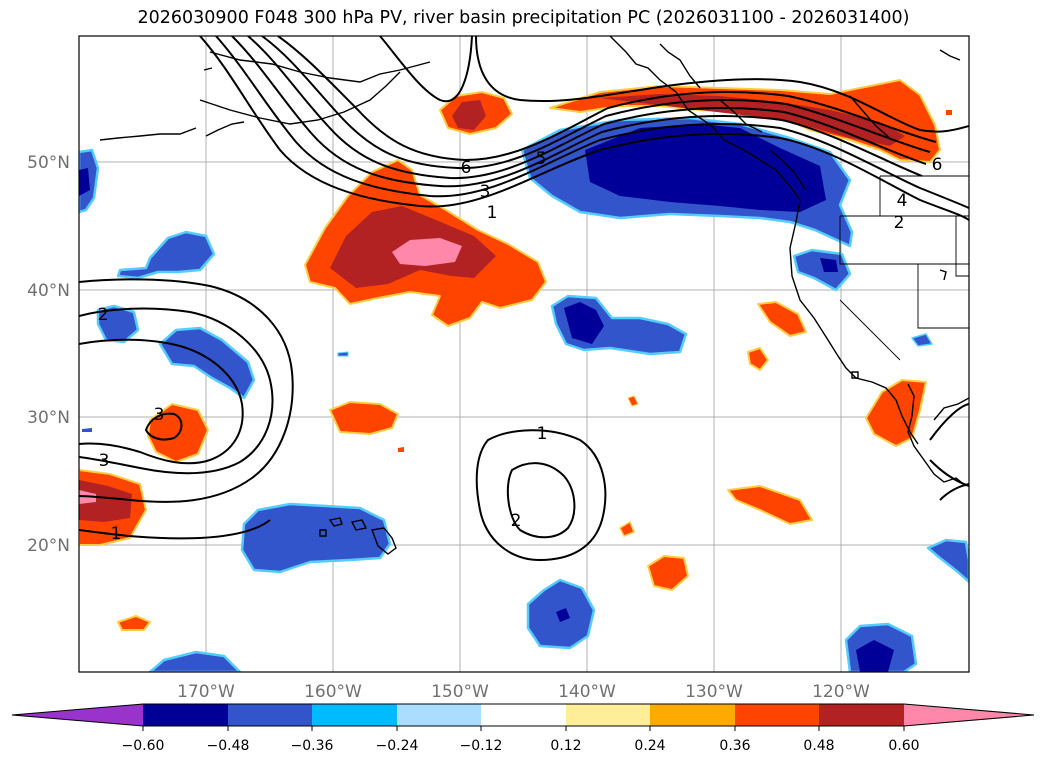 The width and height of the screenshot is (1047, 765). I want to click on political-borders, so click(904, 268).